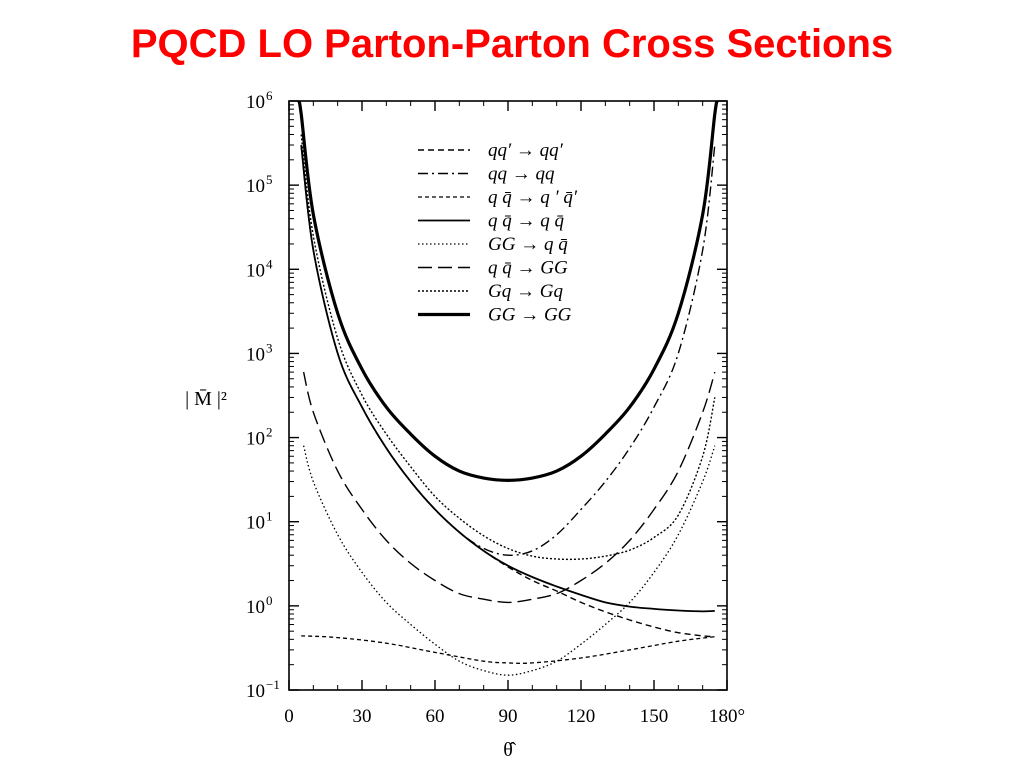 The image size is (1024, 768). I want to click on x-axis-label: θ̂, so click(510, 750).